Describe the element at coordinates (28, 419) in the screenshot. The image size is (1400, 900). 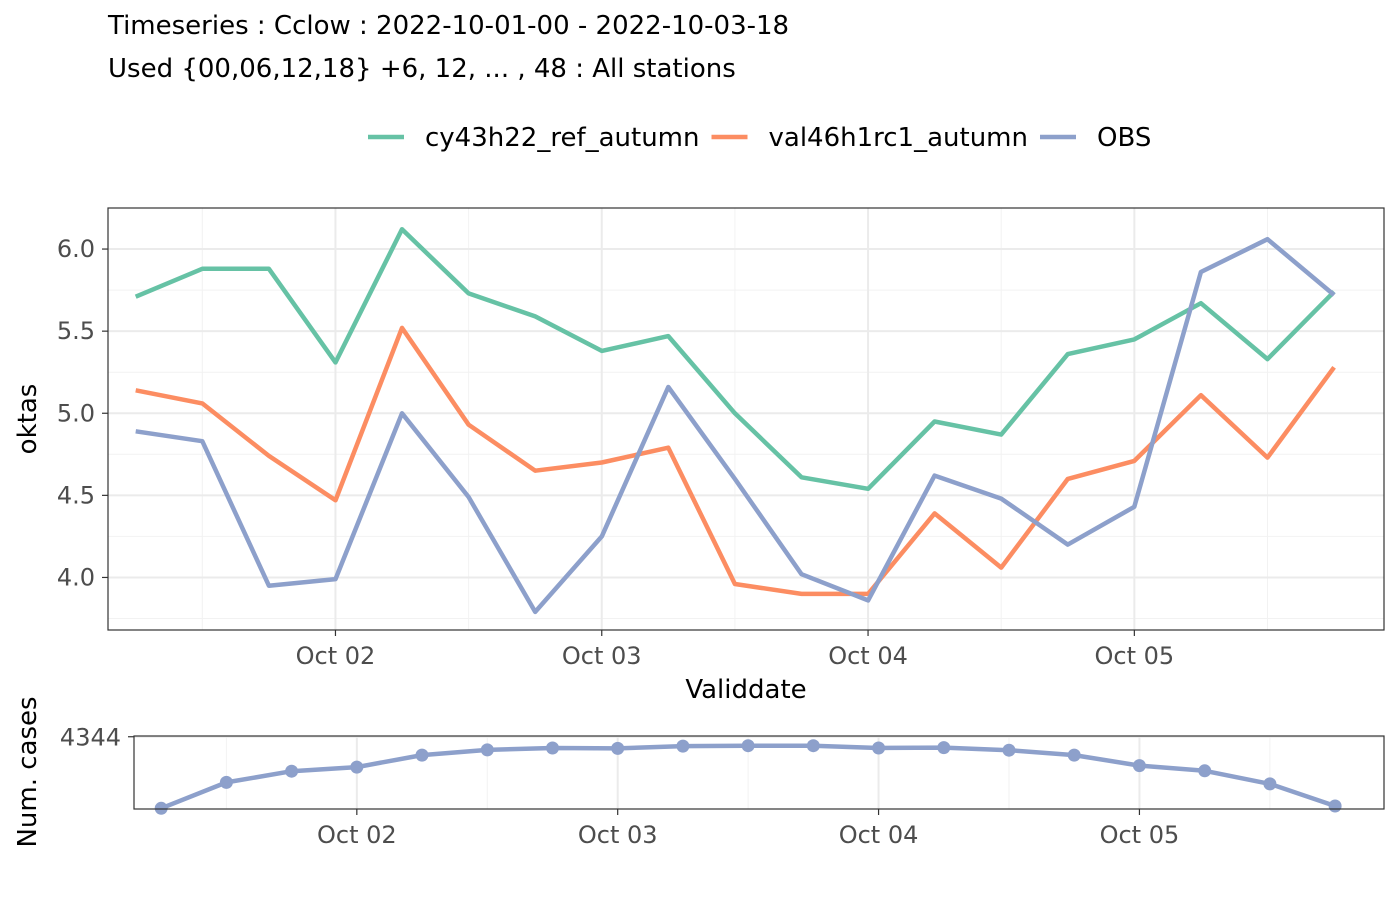
I see `main-y-axis-title: oktas` at that location.